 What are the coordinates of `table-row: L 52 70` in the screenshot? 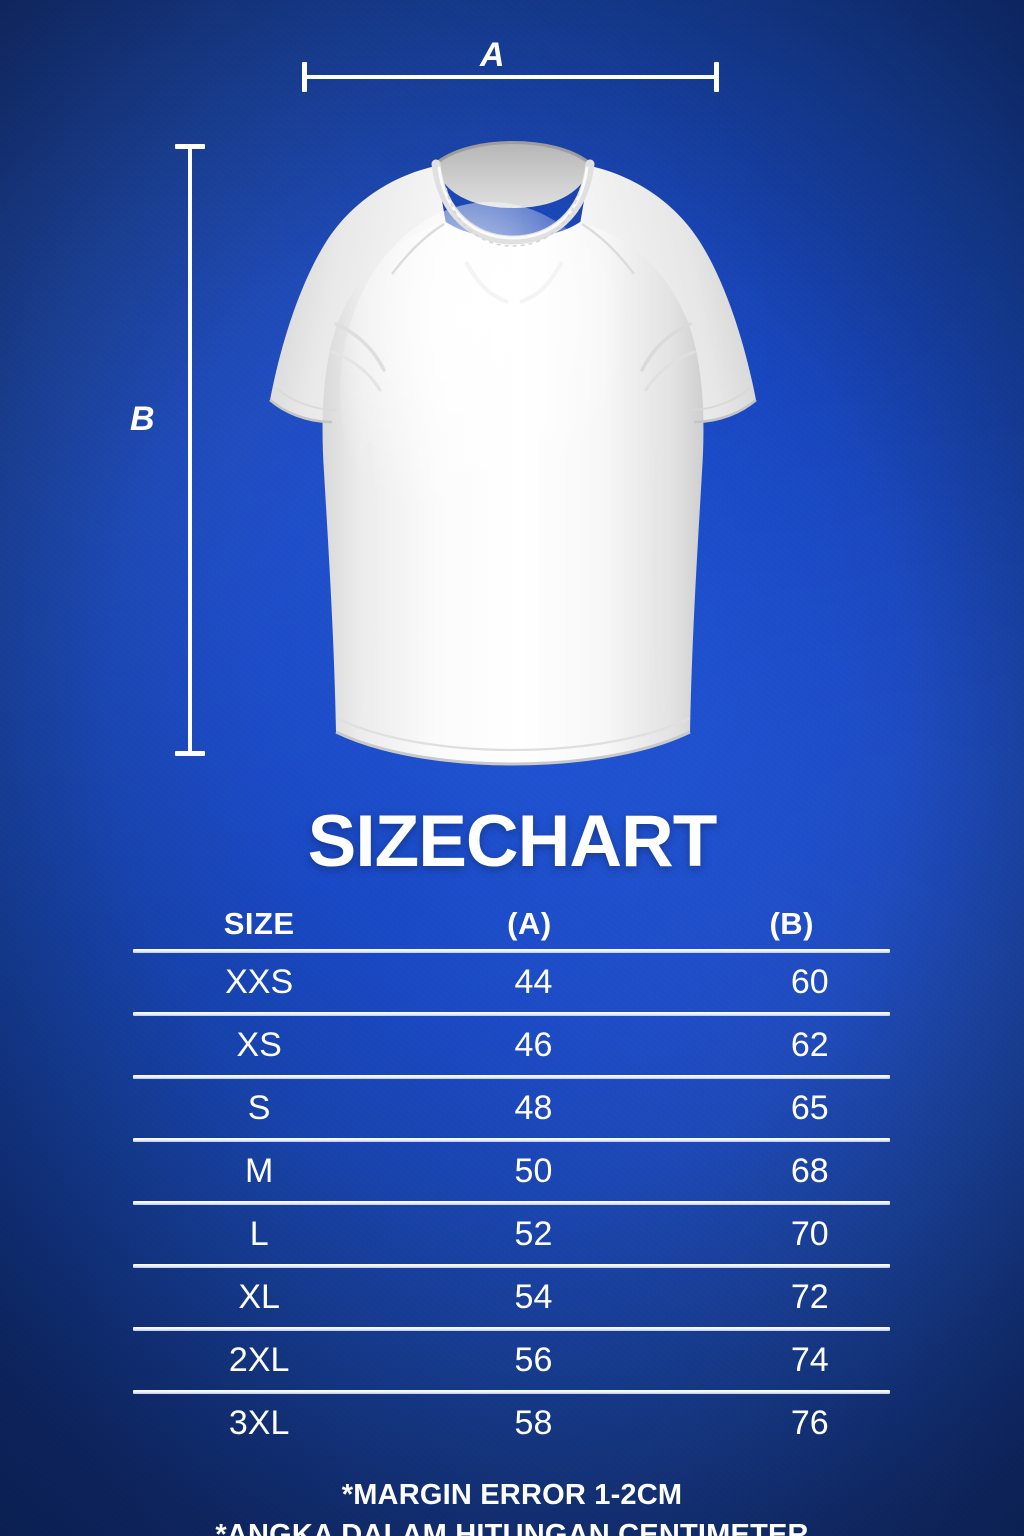 It's located at (511, 1234).